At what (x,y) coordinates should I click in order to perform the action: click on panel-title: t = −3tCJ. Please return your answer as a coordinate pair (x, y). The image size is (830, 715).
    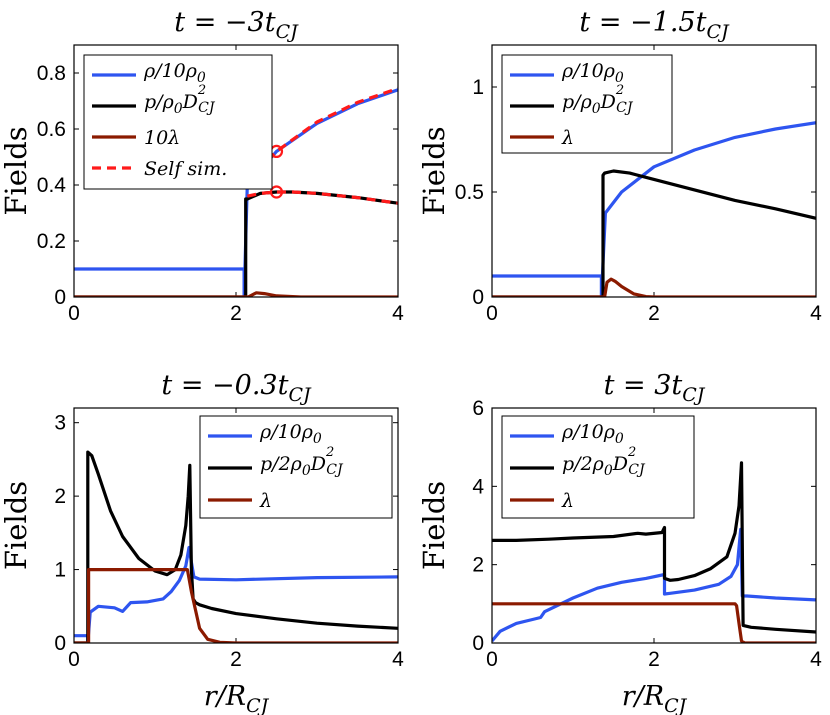
    Looking at the image, I should click on (236, 25).